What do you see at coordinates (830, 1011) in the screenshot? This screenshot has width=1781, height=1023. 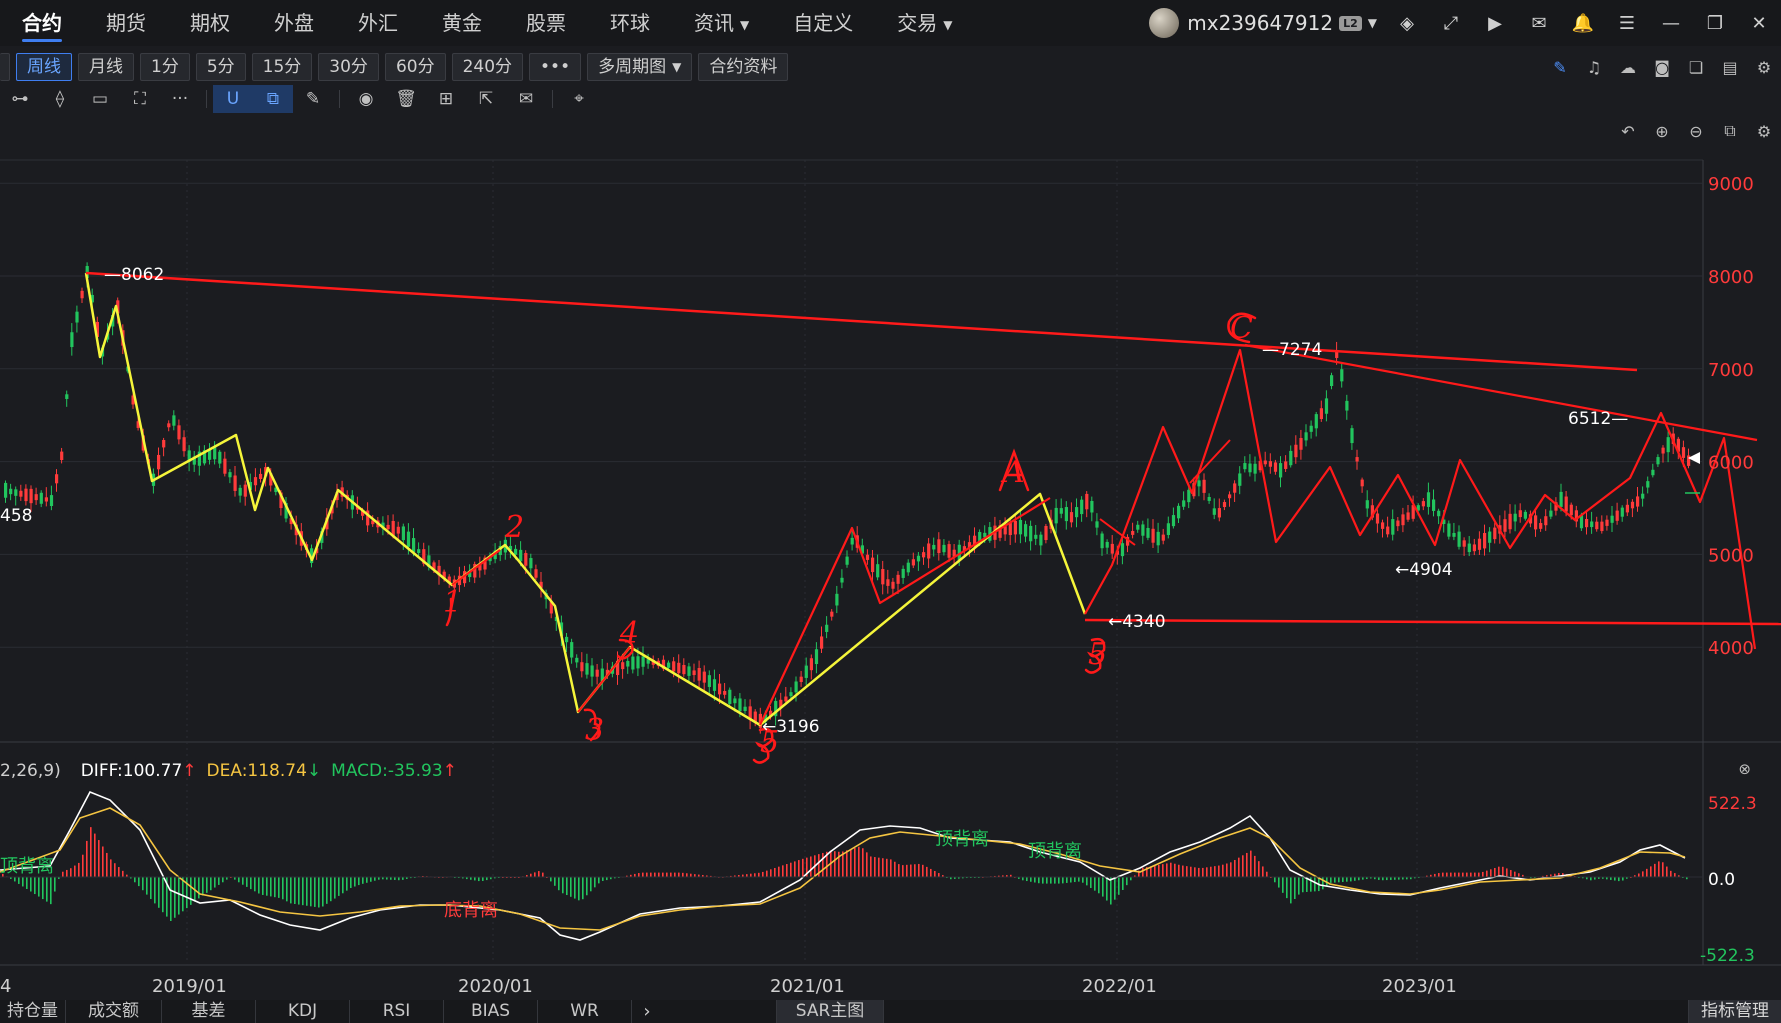 I see `tab-sar-main: SAR主图` at bounding box center [830, 1011].